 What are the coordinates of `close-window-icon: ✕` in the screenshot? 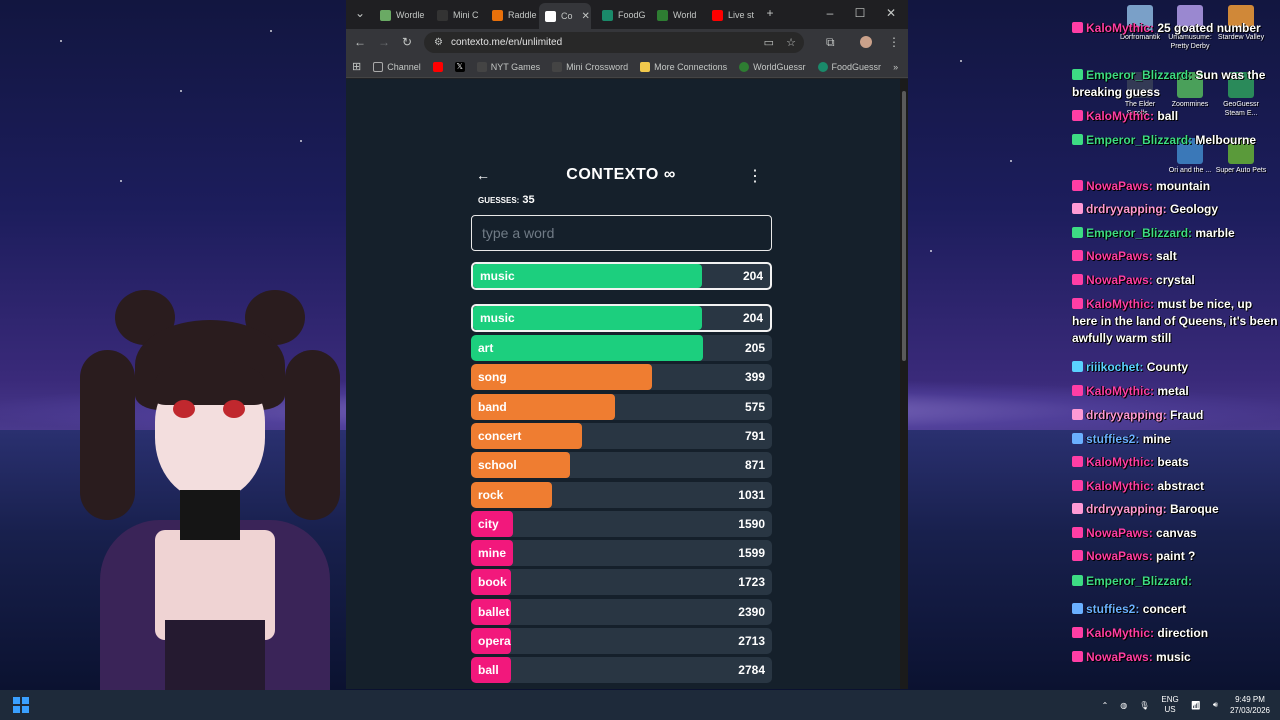 It's located at (891, 13).